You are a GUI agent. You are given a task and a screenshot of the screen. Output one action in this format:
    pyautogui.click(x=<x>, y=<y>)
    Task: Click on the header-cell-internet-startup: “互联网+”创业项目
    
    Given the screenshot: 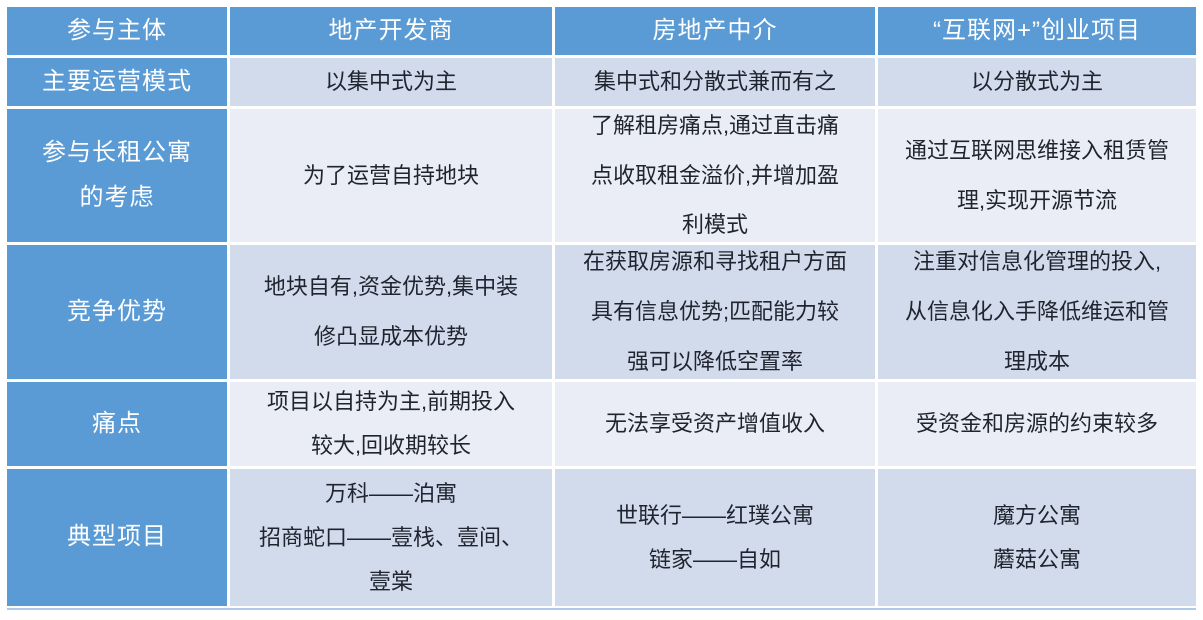 What is the action you would take?
    pyautogui.click(x=1037, y=31)
    